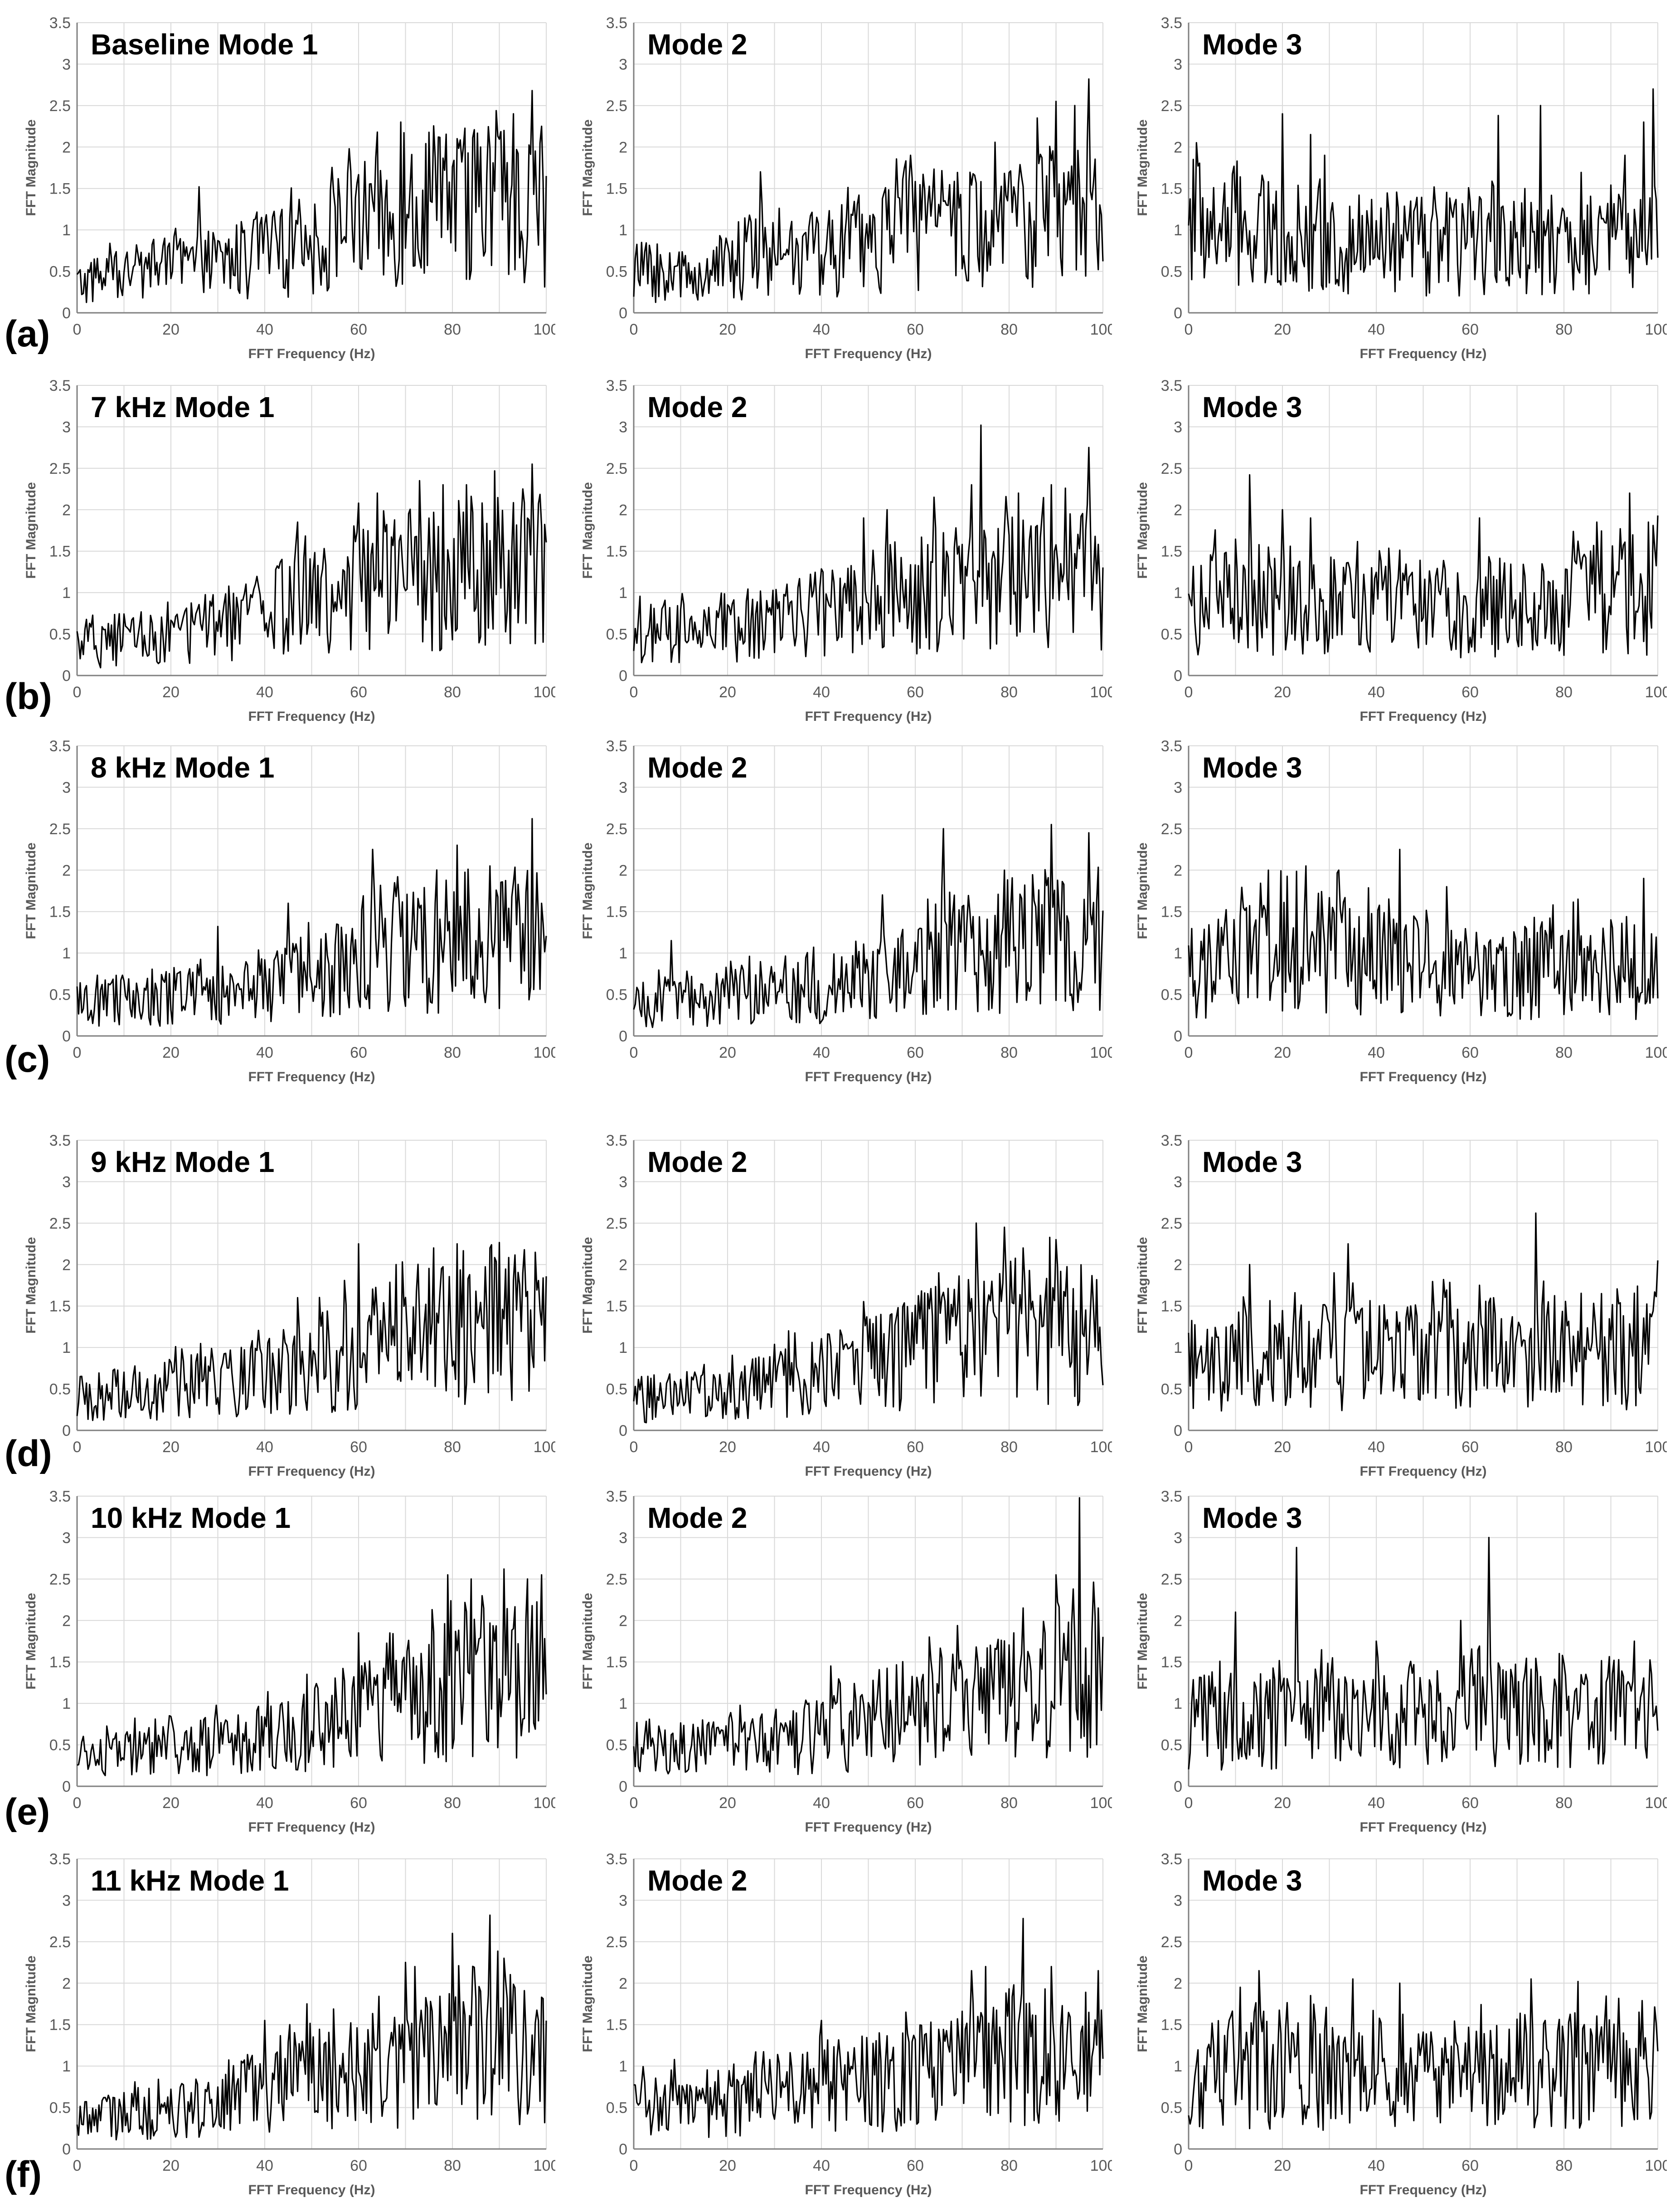 The height and width of the screenshot is (2212, 1680). I want to click on row-label: (a), so click(27, 334).